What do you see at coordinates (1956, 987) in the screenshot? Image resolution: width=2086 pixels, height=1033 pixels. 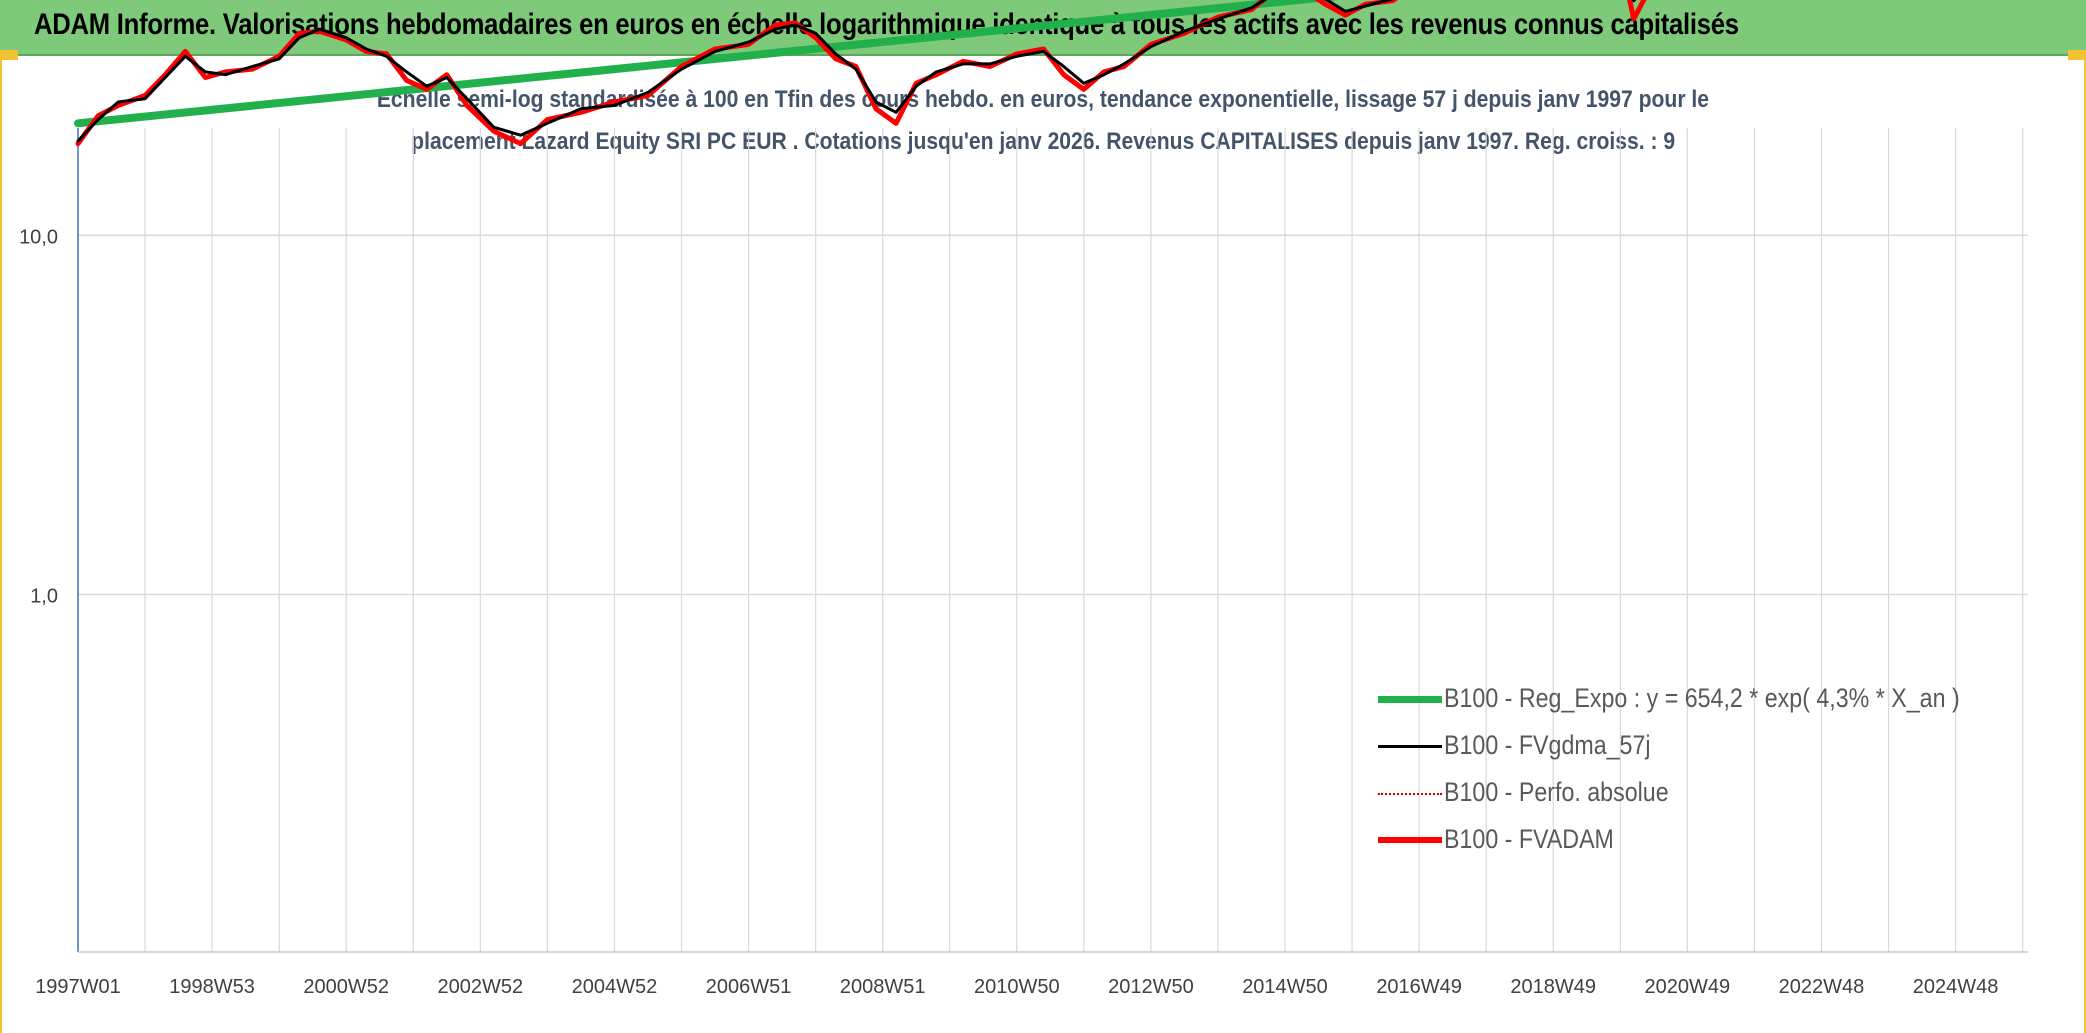 I see `x-tick-label: 2024W48` at bounding box center [1956, 987].